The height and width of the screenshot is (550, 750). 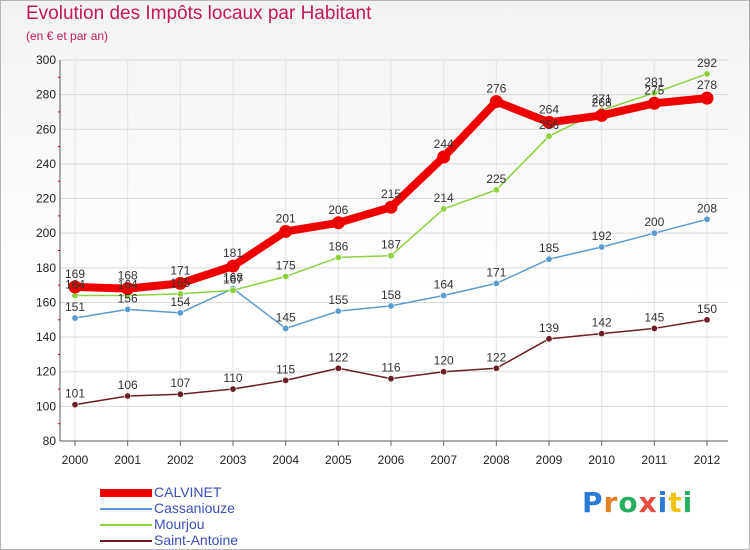 What do you see at coordinates (46, 302) in the screenshot?
I see `y-tick-label: 160` at bounding box center [46, 302].